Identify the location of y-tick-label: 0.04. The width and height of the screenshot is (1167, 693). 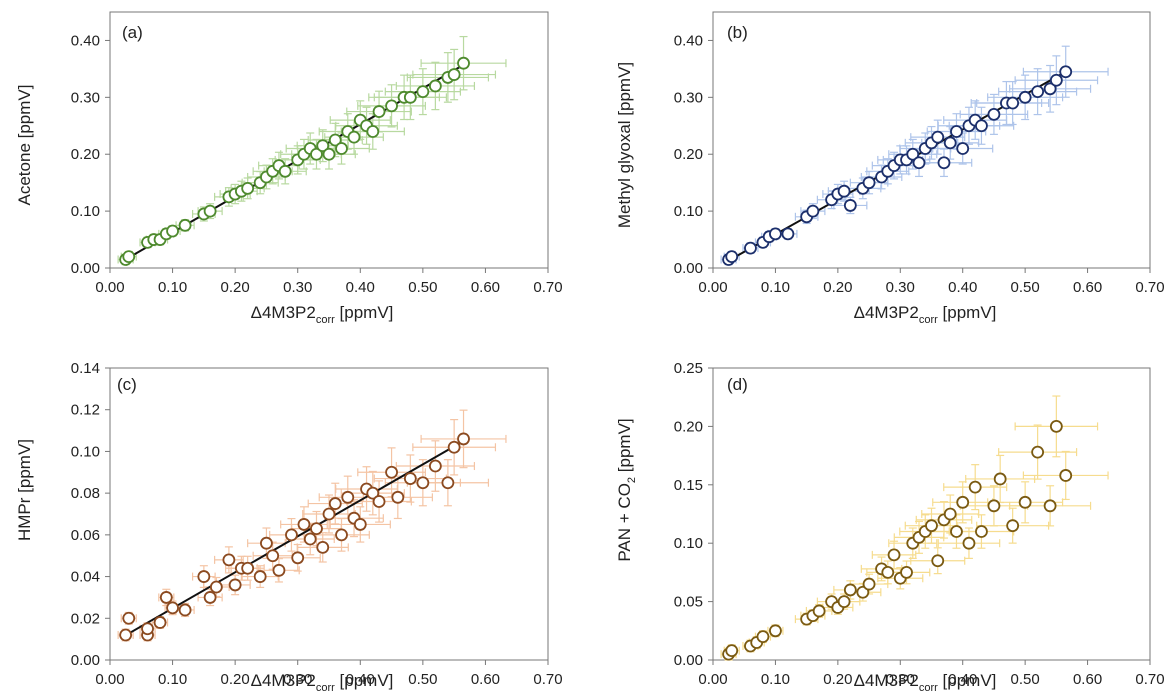
(85, 577).